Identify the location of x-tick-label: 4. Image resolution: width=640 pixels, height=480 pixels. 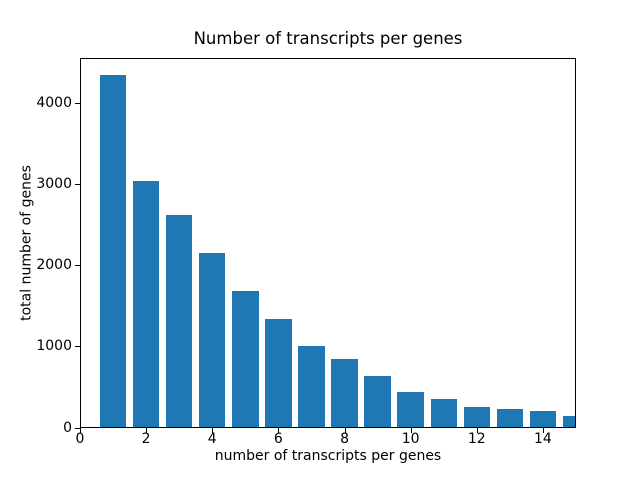
(212, 439).